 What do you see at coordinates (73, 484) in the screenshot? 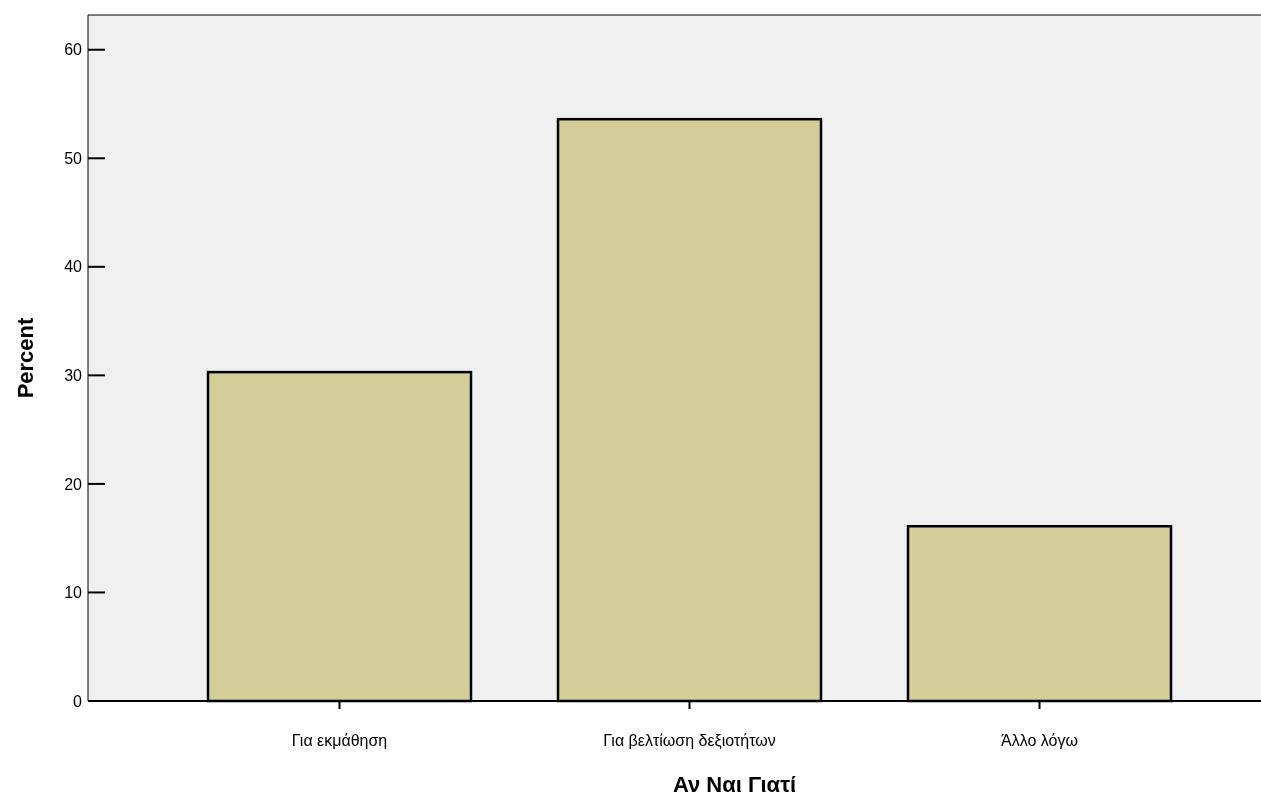
I see `y-tick-label: 20` at bounding box center [73, 484].